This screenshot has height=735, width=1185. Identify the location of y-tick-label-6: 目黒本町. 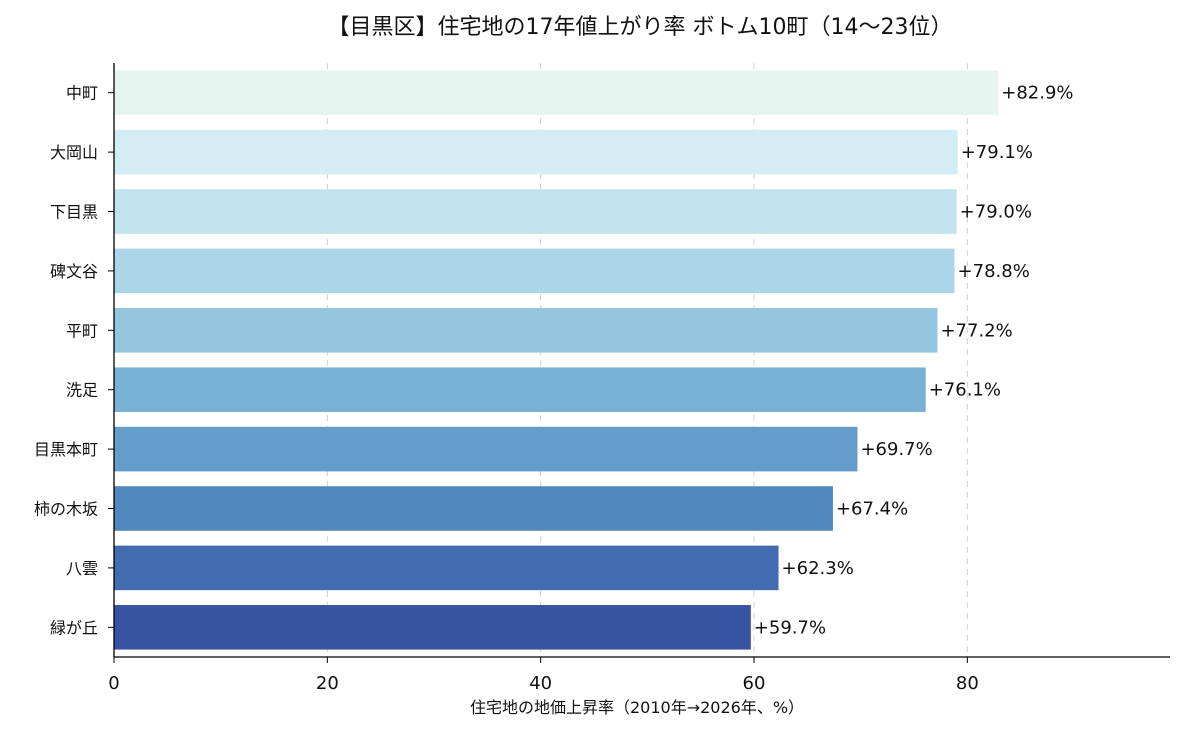
(66, 449).